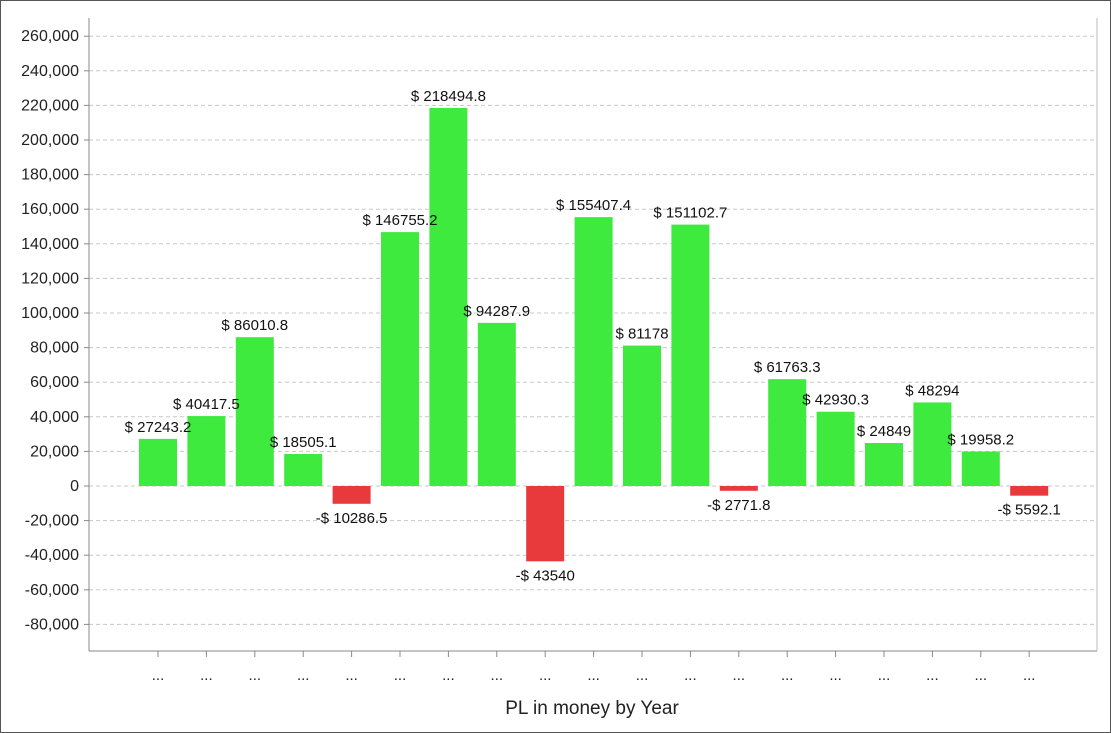  I want to click on y-tick-label: 260,000, so click(50, 36).